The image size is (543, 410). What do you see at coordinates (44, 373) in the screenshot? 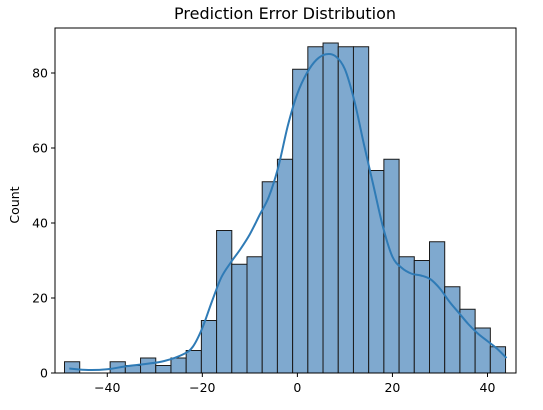
I see `y-tick-label: 0` at bounding box center [44, 373].